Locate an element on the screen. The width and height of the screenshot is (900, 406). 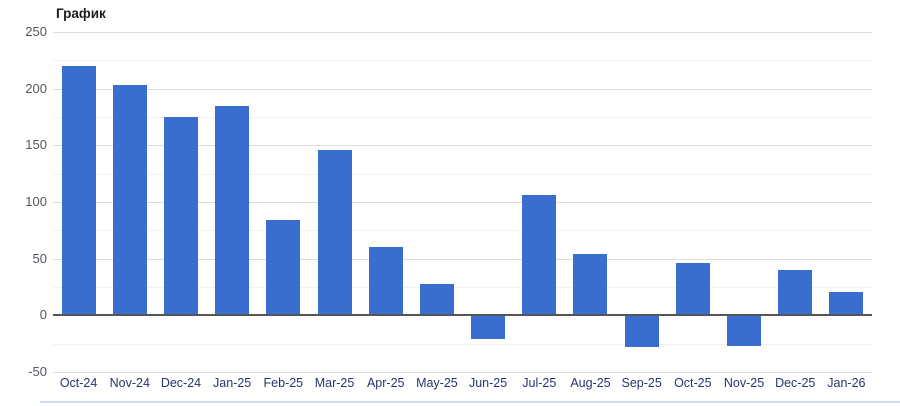
x-axis-tick-label: Mar-25 is located at coordinates (334, 383).